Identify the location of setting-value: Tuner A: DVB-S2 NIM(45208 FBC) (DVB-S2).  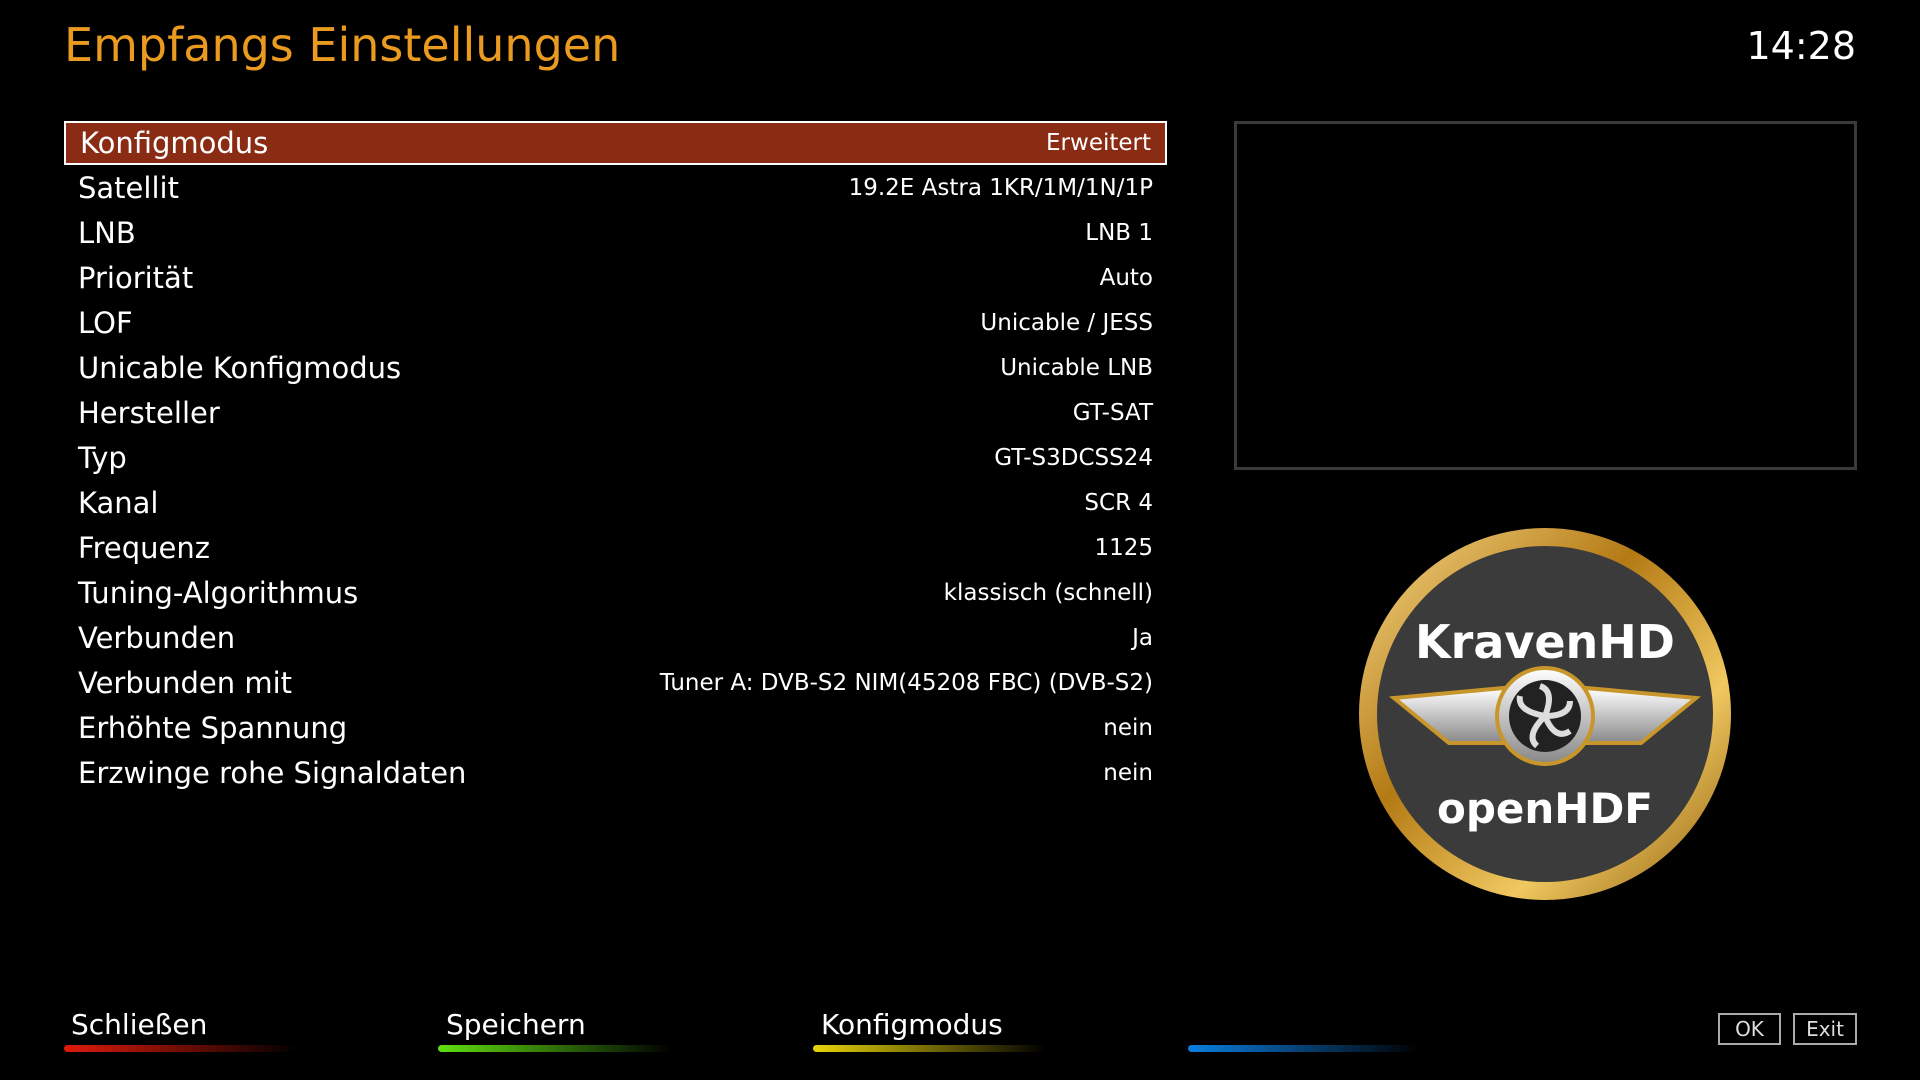
(906, 682).